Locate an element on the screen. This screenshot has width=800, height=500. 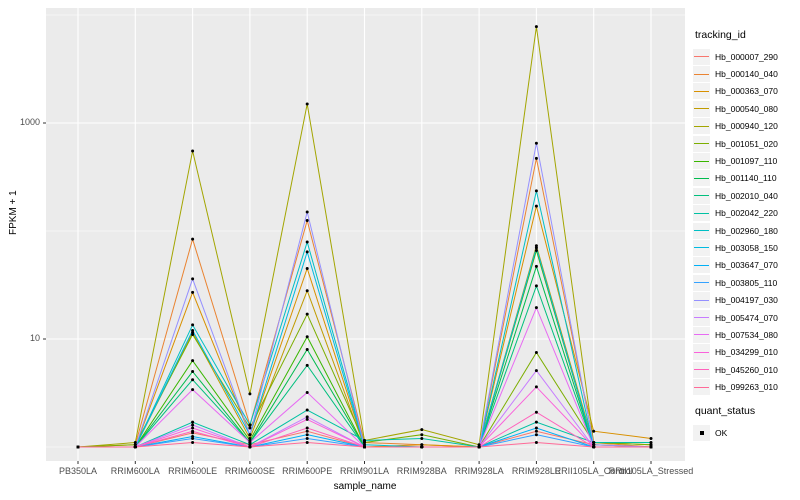
legend-item-Hb_000007_290: Hb_000007_290 is located at coordinates (746, 56).